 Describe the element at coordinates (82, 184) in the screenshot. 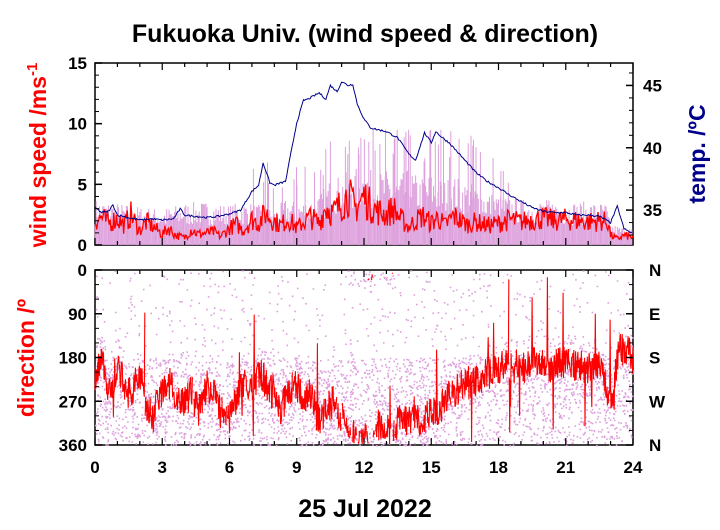

I see `wind-speed-tick-label: 5` at that location.